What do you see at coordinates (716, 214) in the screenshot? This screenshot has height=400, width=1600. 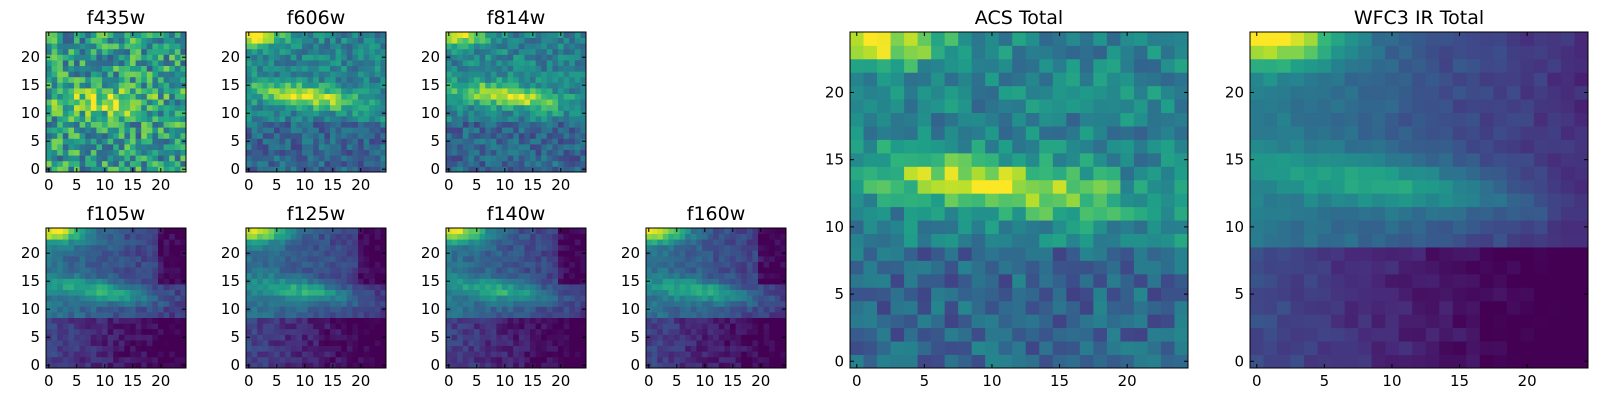 I see `panel-title: f160w` at bounding box center [716, 214].